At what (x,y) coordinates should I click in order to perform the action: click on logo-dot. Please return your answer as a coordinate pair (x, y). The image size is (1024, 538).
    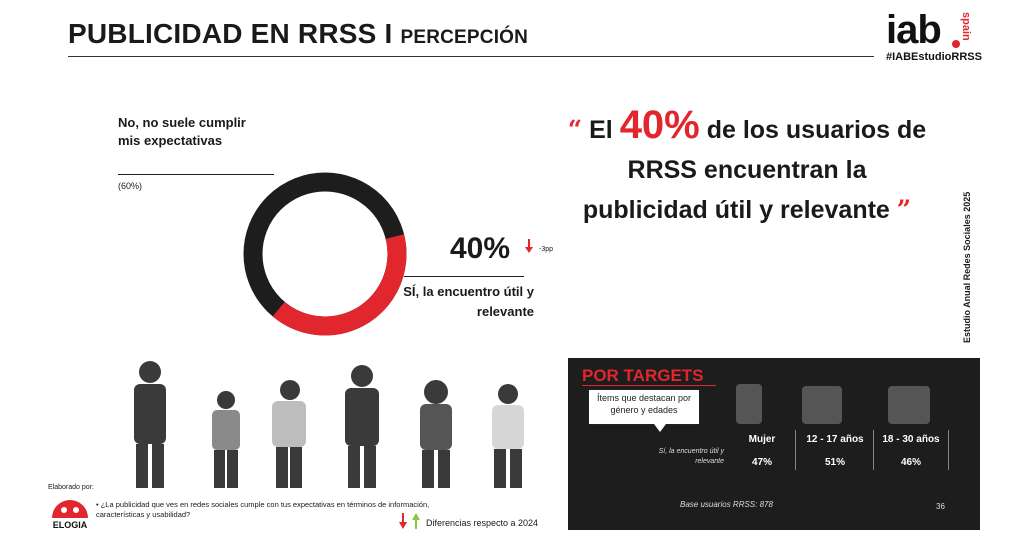
    Looking at the image, I should click on (956, 44).